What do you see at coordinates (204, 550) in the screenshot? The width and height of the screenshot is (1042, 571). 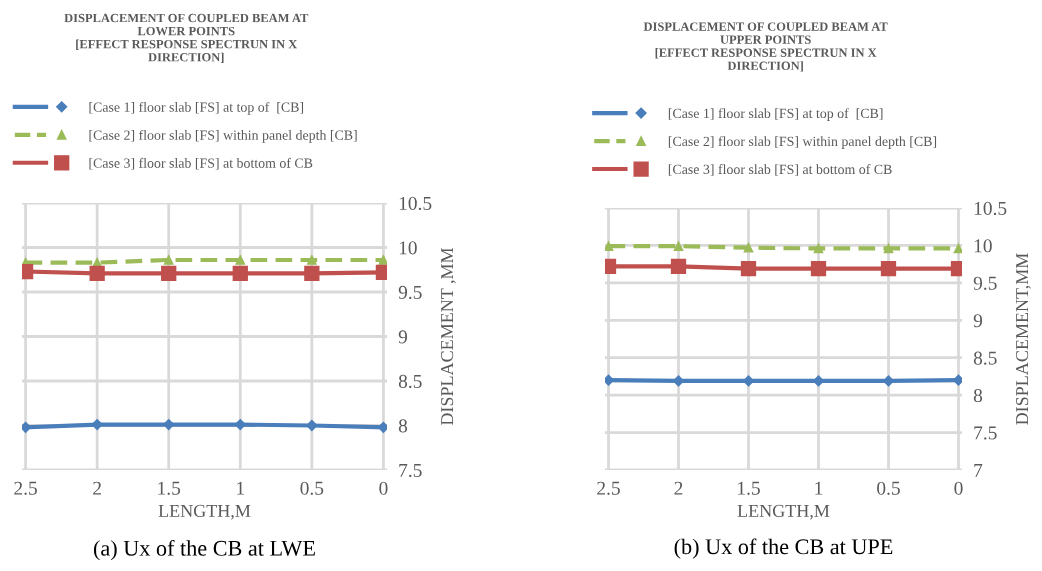 I see `text: (a) Ux of the CB at LWE` at bounding box center [204, 550].